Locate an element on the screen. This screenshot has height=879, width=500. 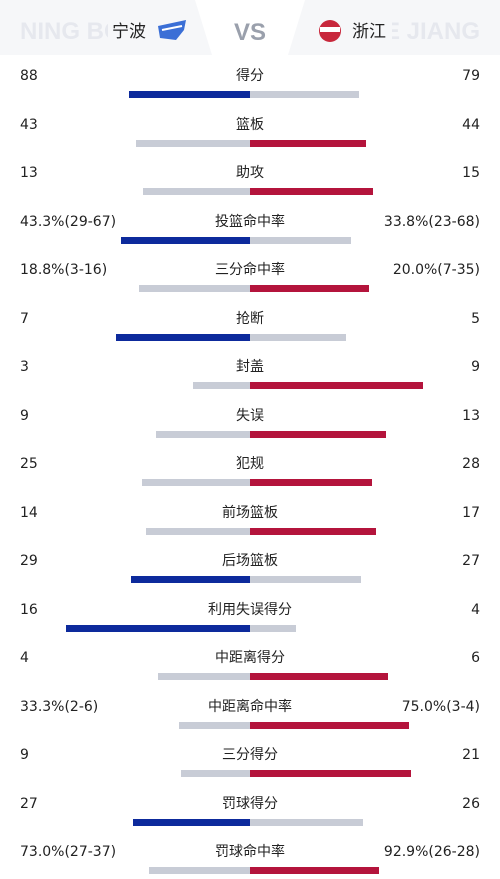
home-bg-text: NING BO is located at coordinates (71, 31).